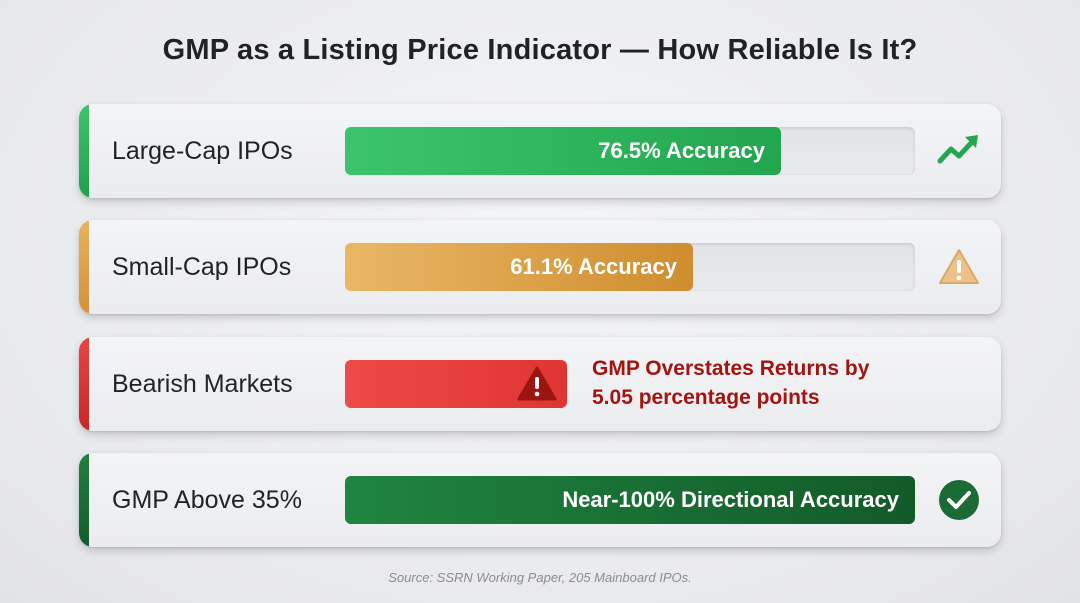  I want to click on bar-small-cap, so click(519, 267).